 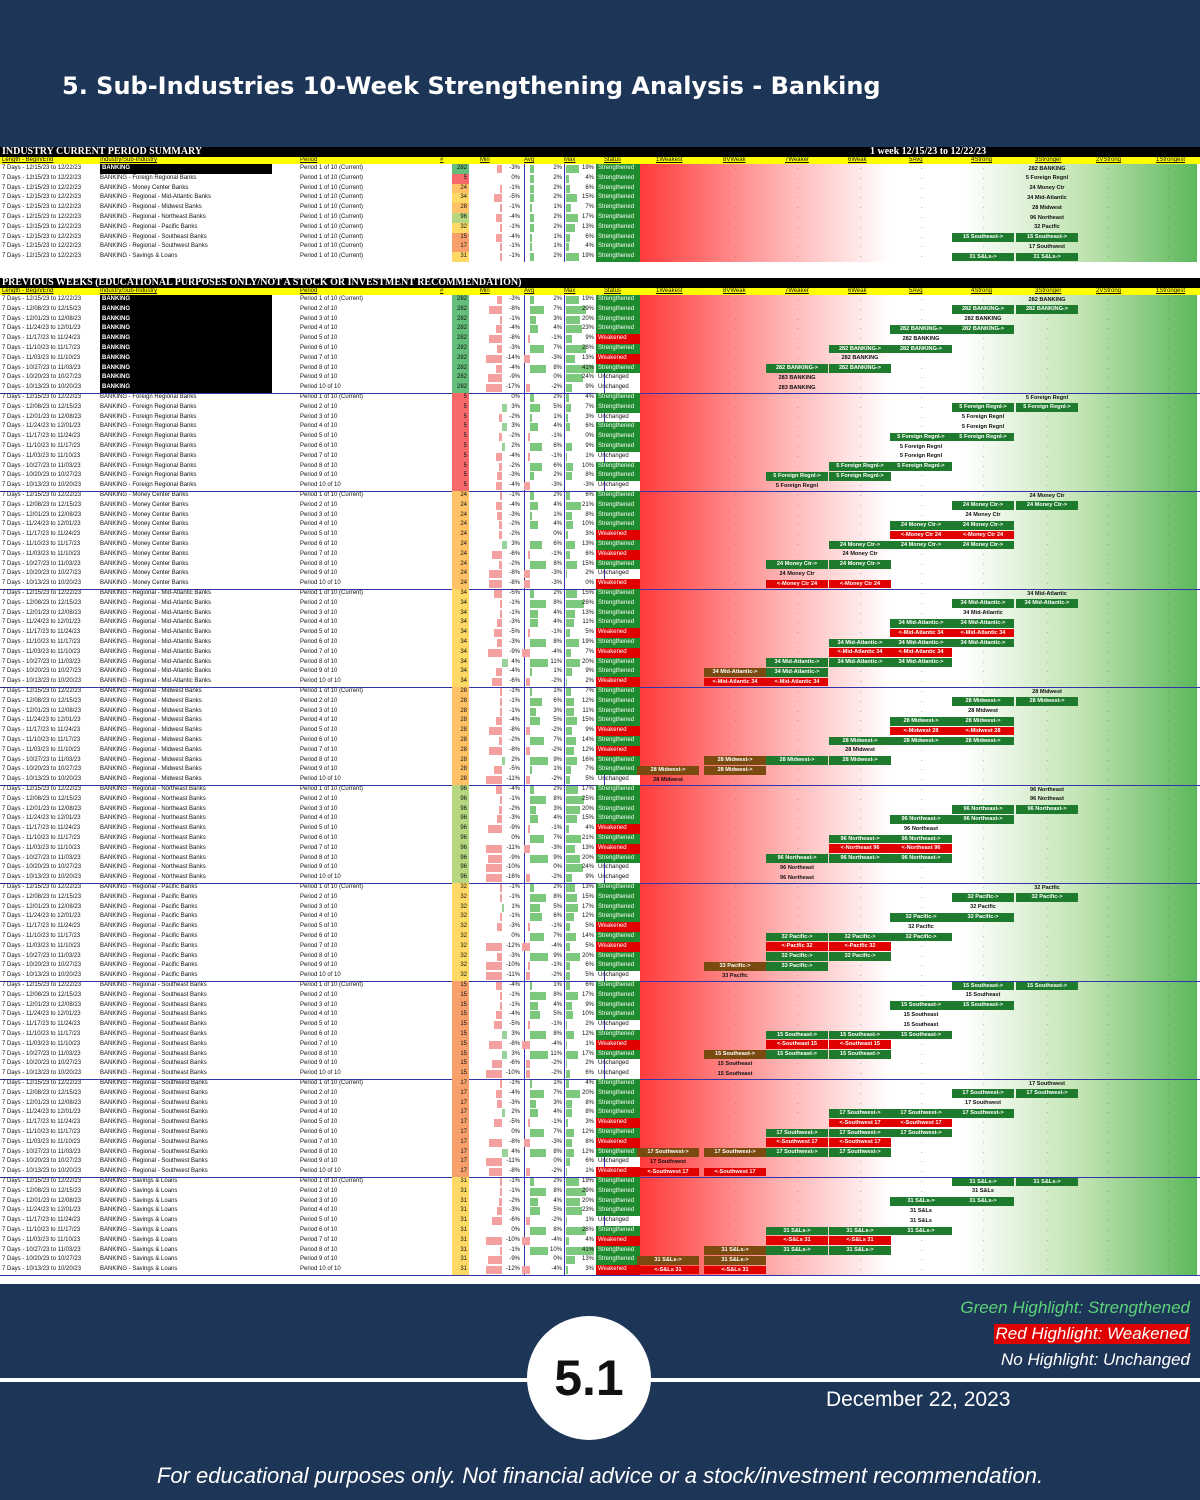 I want to click on sub-industry-name: BANKING - Regional - Pacific Banks, so click(x=149, y=916).